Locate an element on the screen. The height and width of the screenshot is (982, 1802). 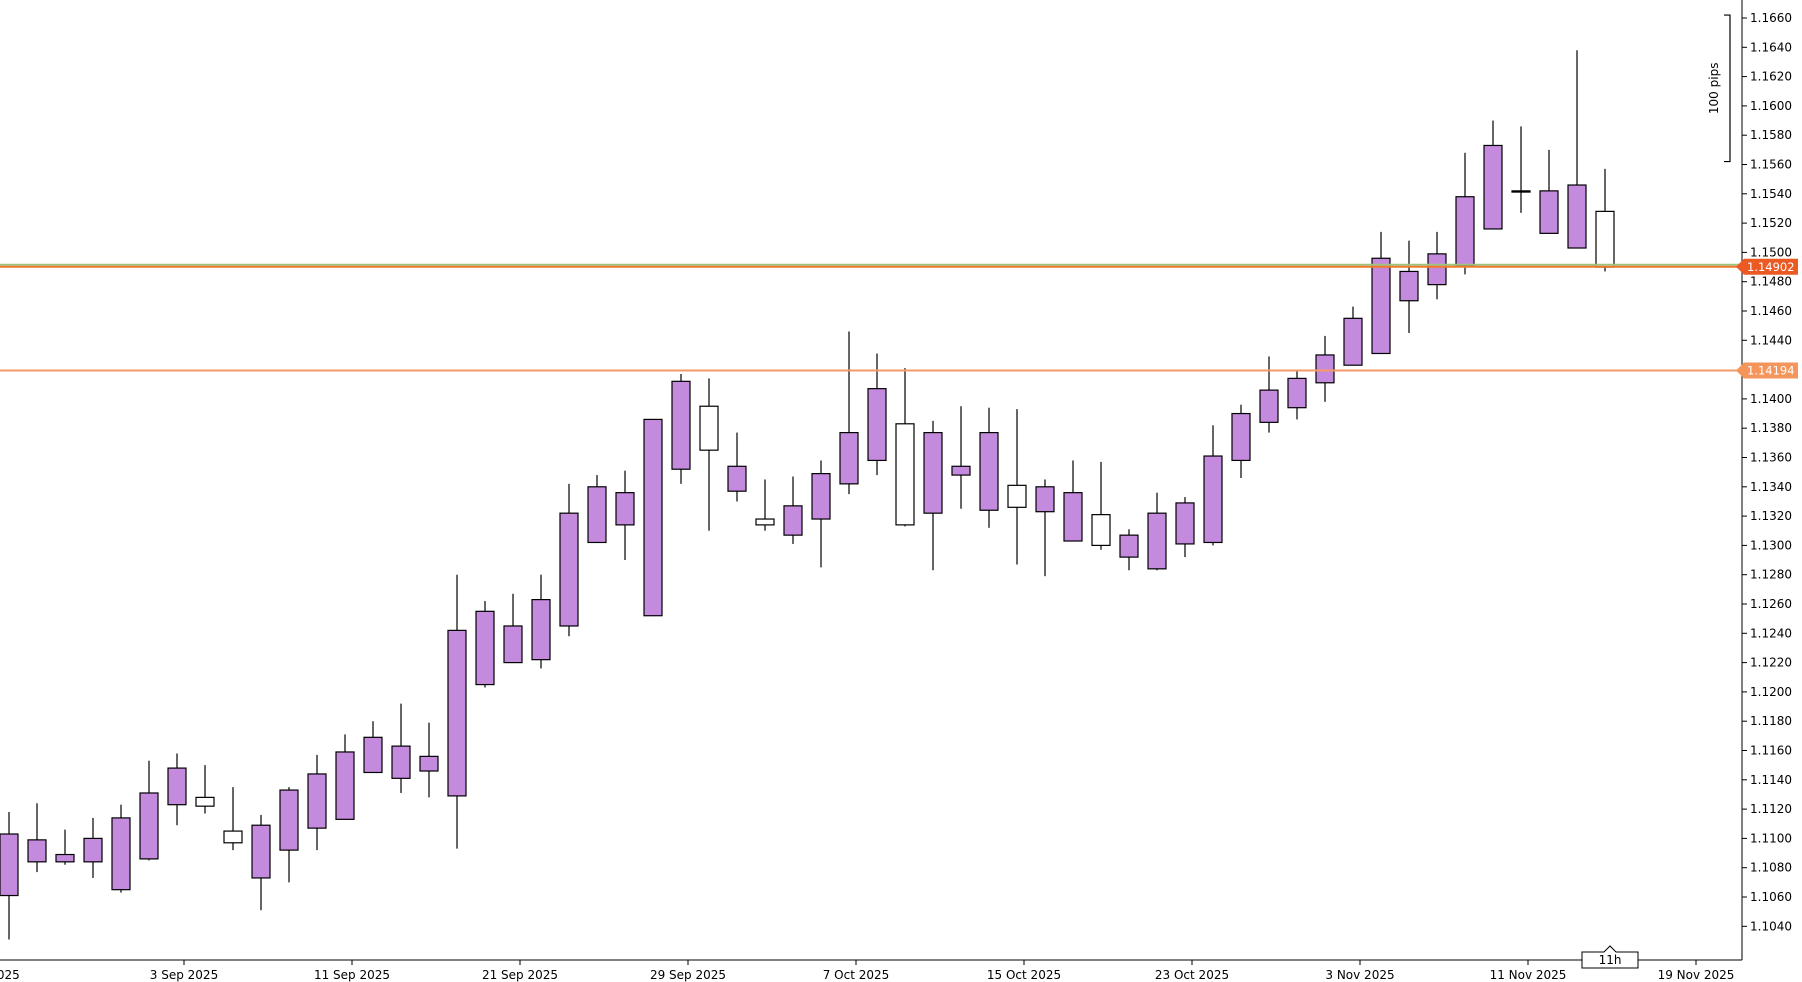
y-tick-label: 1.1160 is located at coordinates (1771, 751).